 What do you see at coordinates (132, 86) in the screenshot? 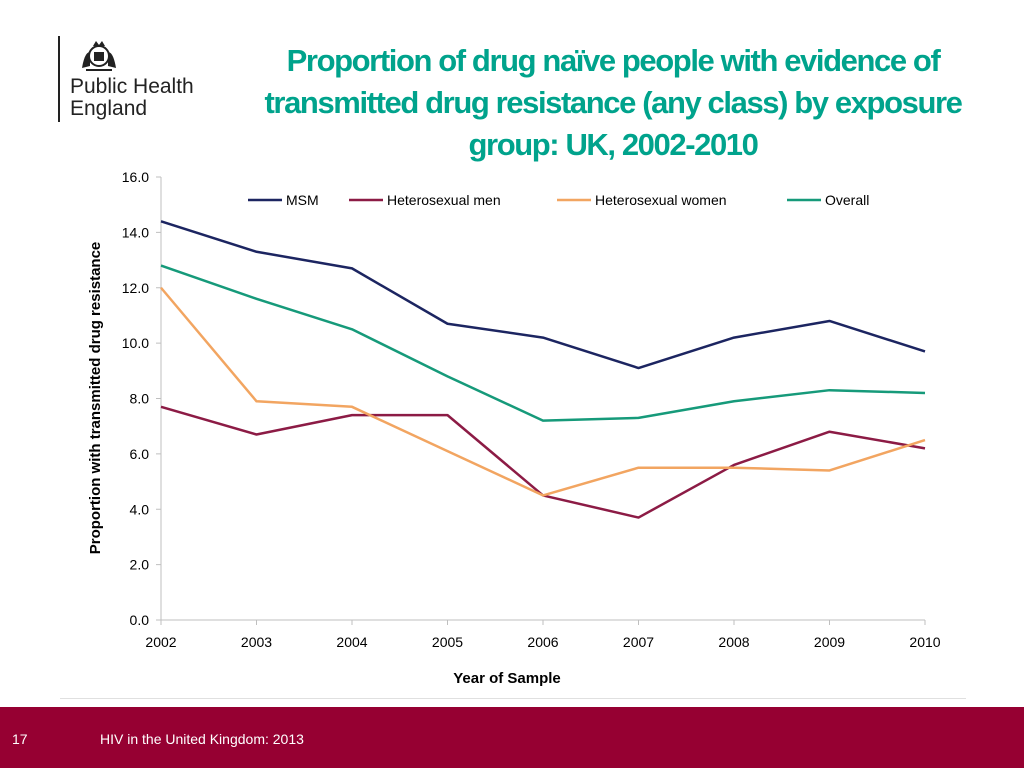
I see `org-name-line1: Public Health` at bounding box center [132, 86].